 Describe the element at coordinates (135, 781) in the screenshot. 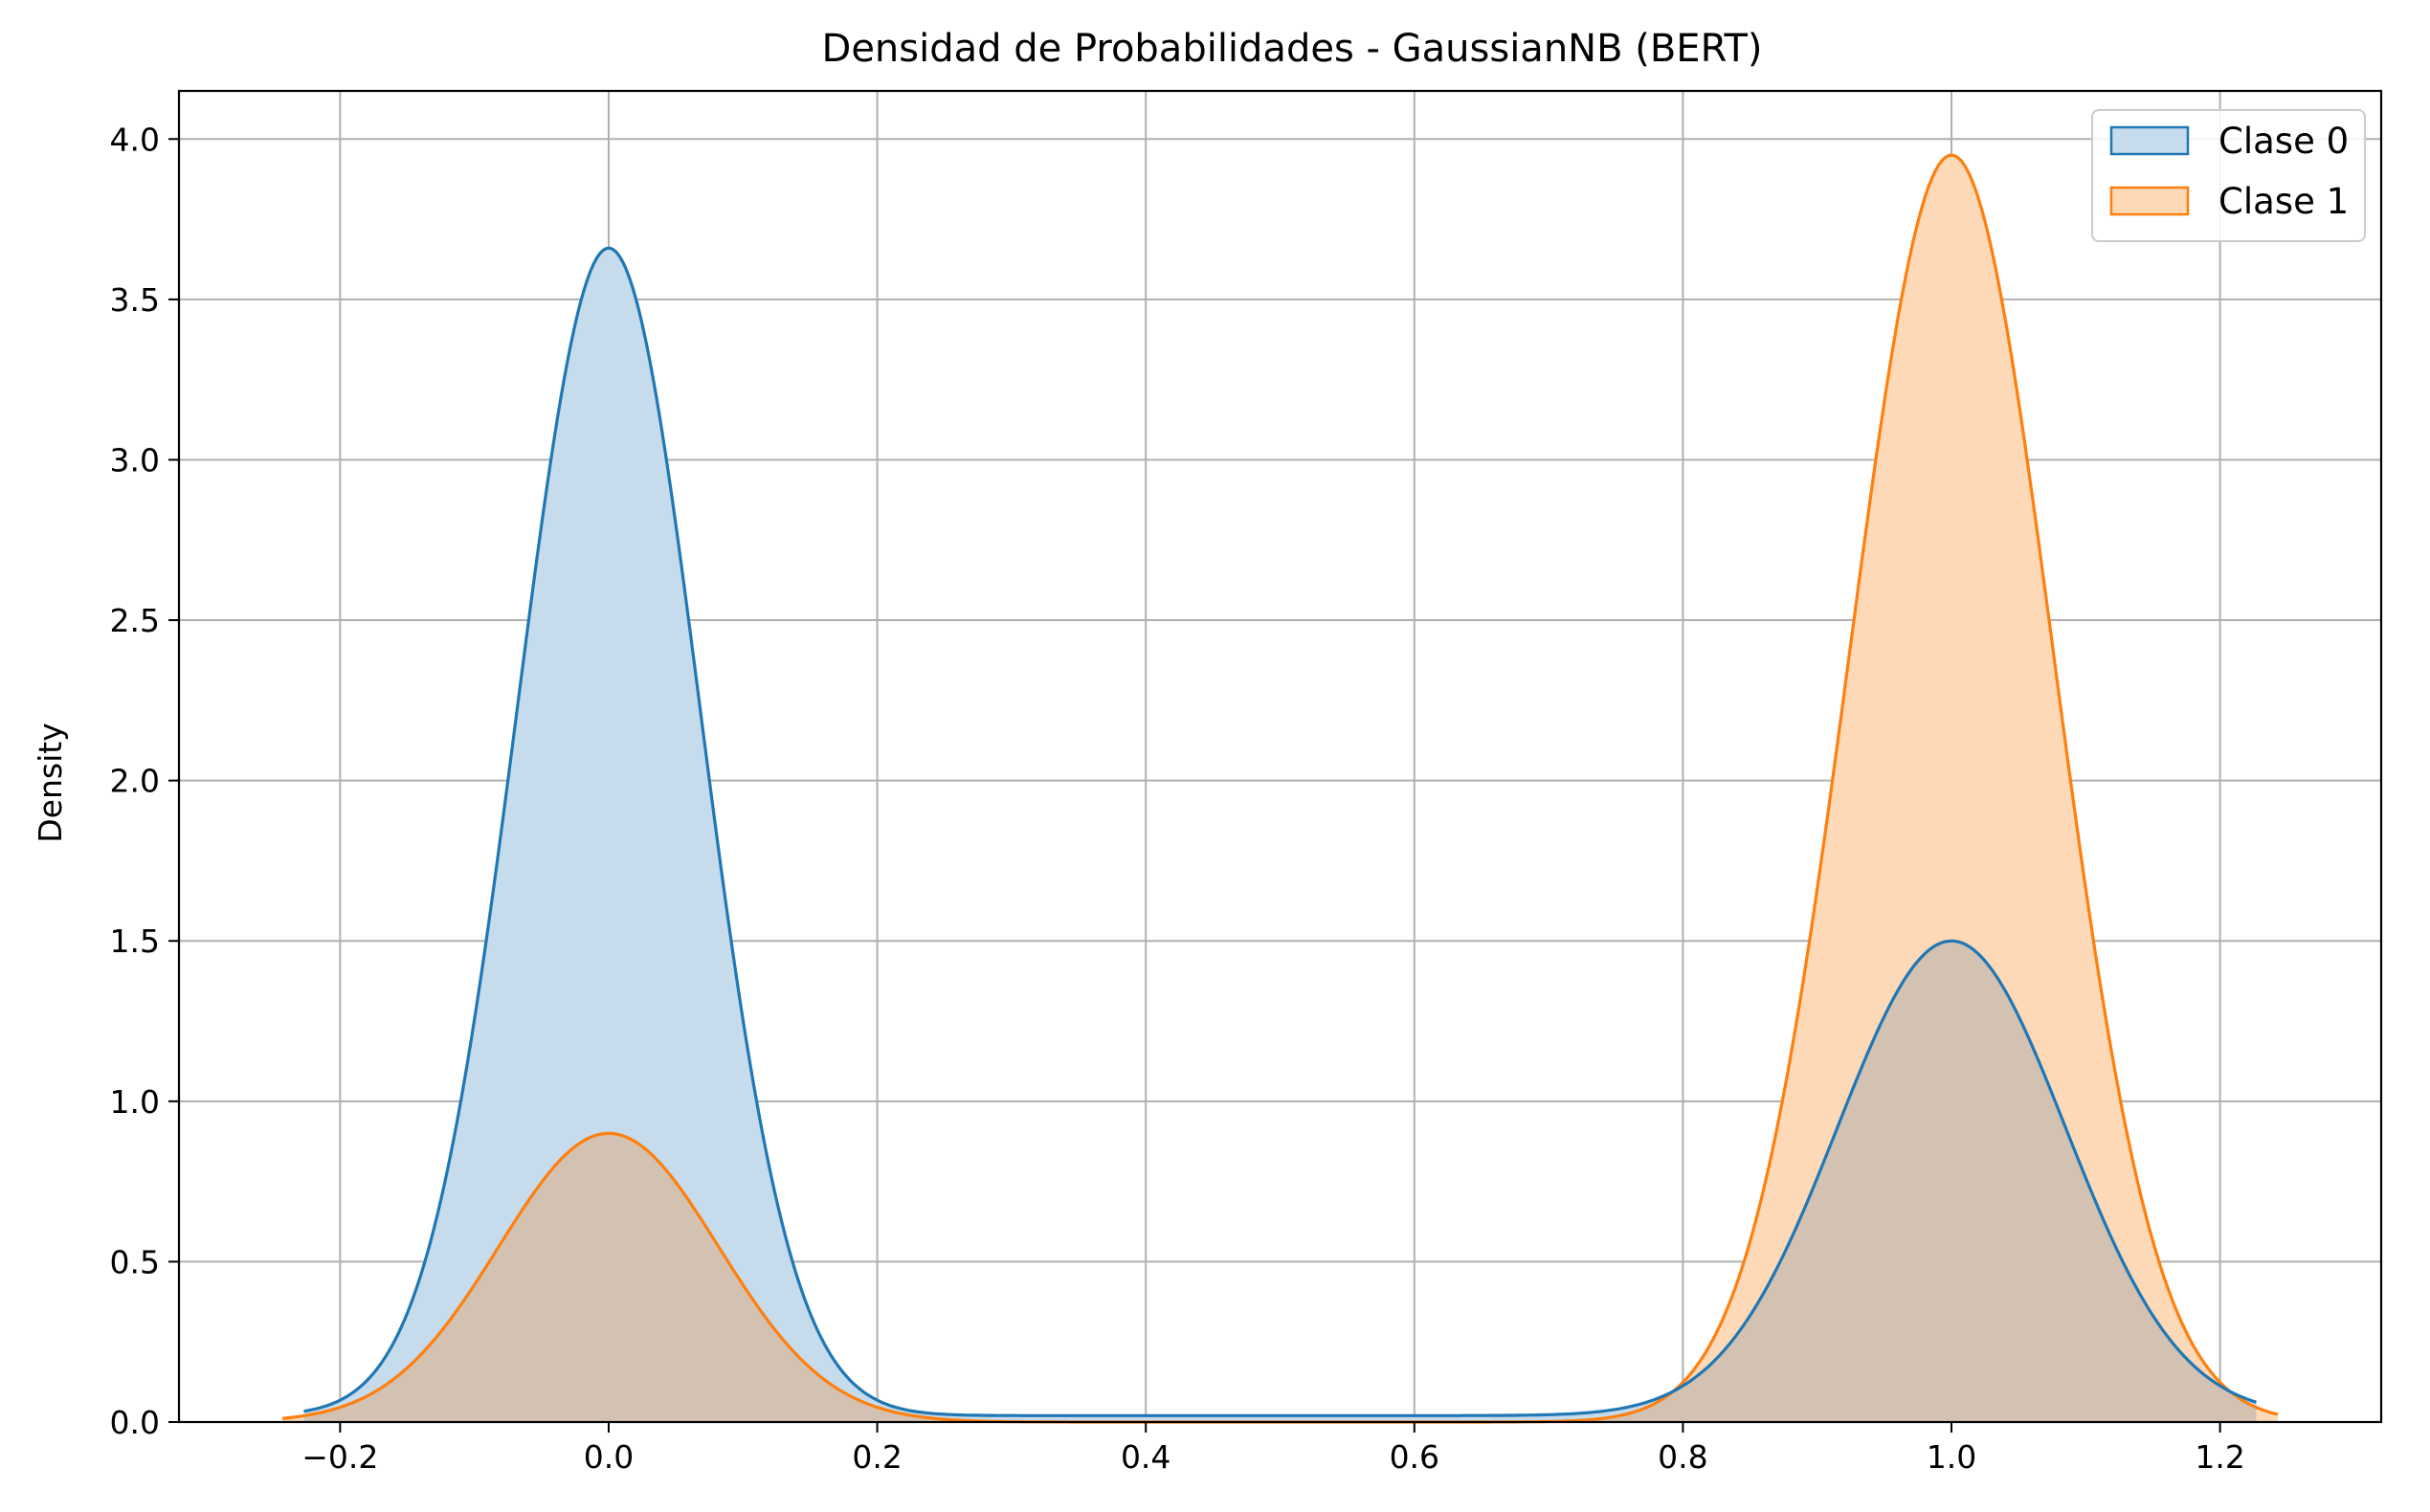

I see `y-tick-label: 2.0` at that location.